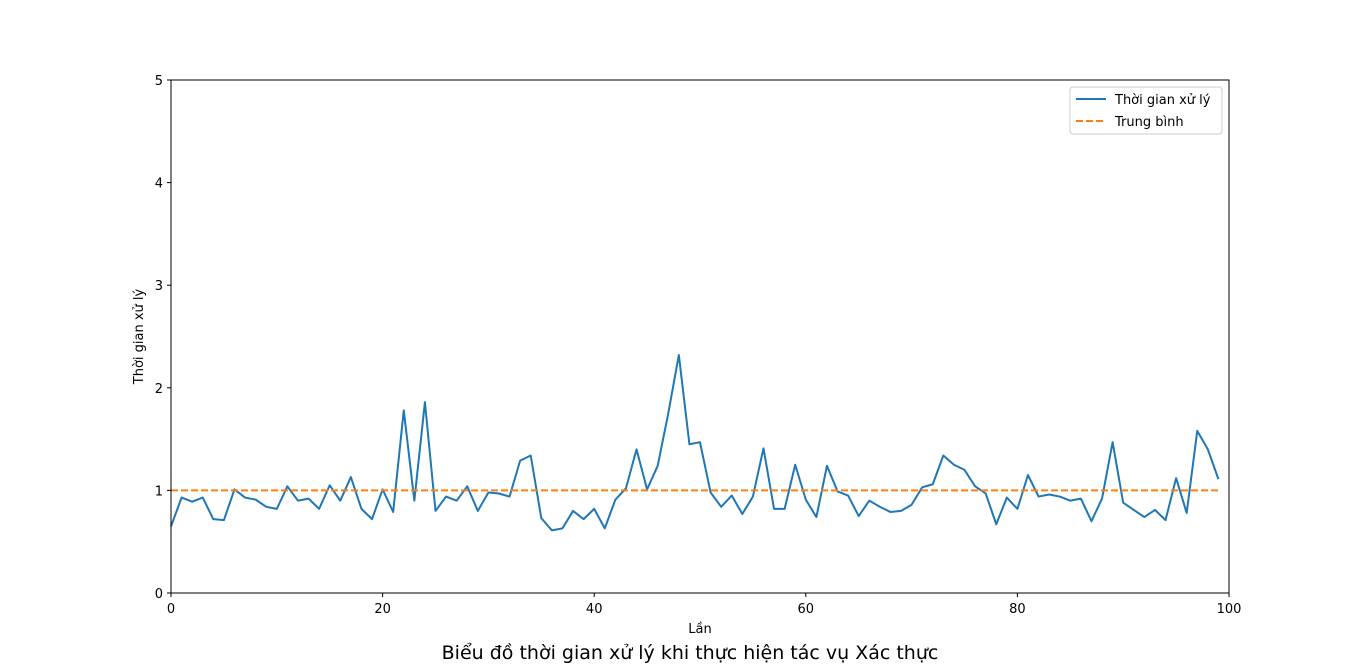 This screenshot has width=1366, height=666. I want to click on y-axis-label: Thời gian xử lý, so click(139, 336).